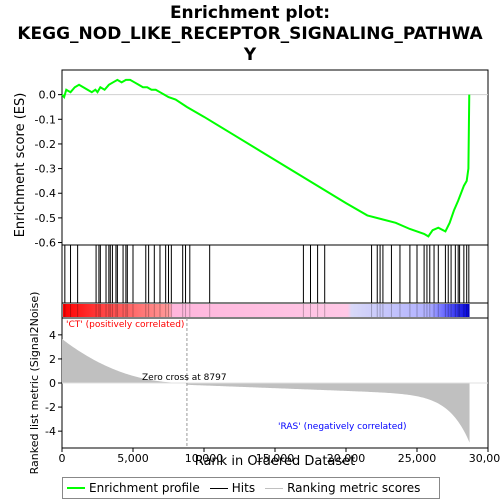 This screenshot has width=500, height=500. Describe the element at coordinates (52, 335) in the screenshot. I see `metric-tick-label-0: 4` at that location.